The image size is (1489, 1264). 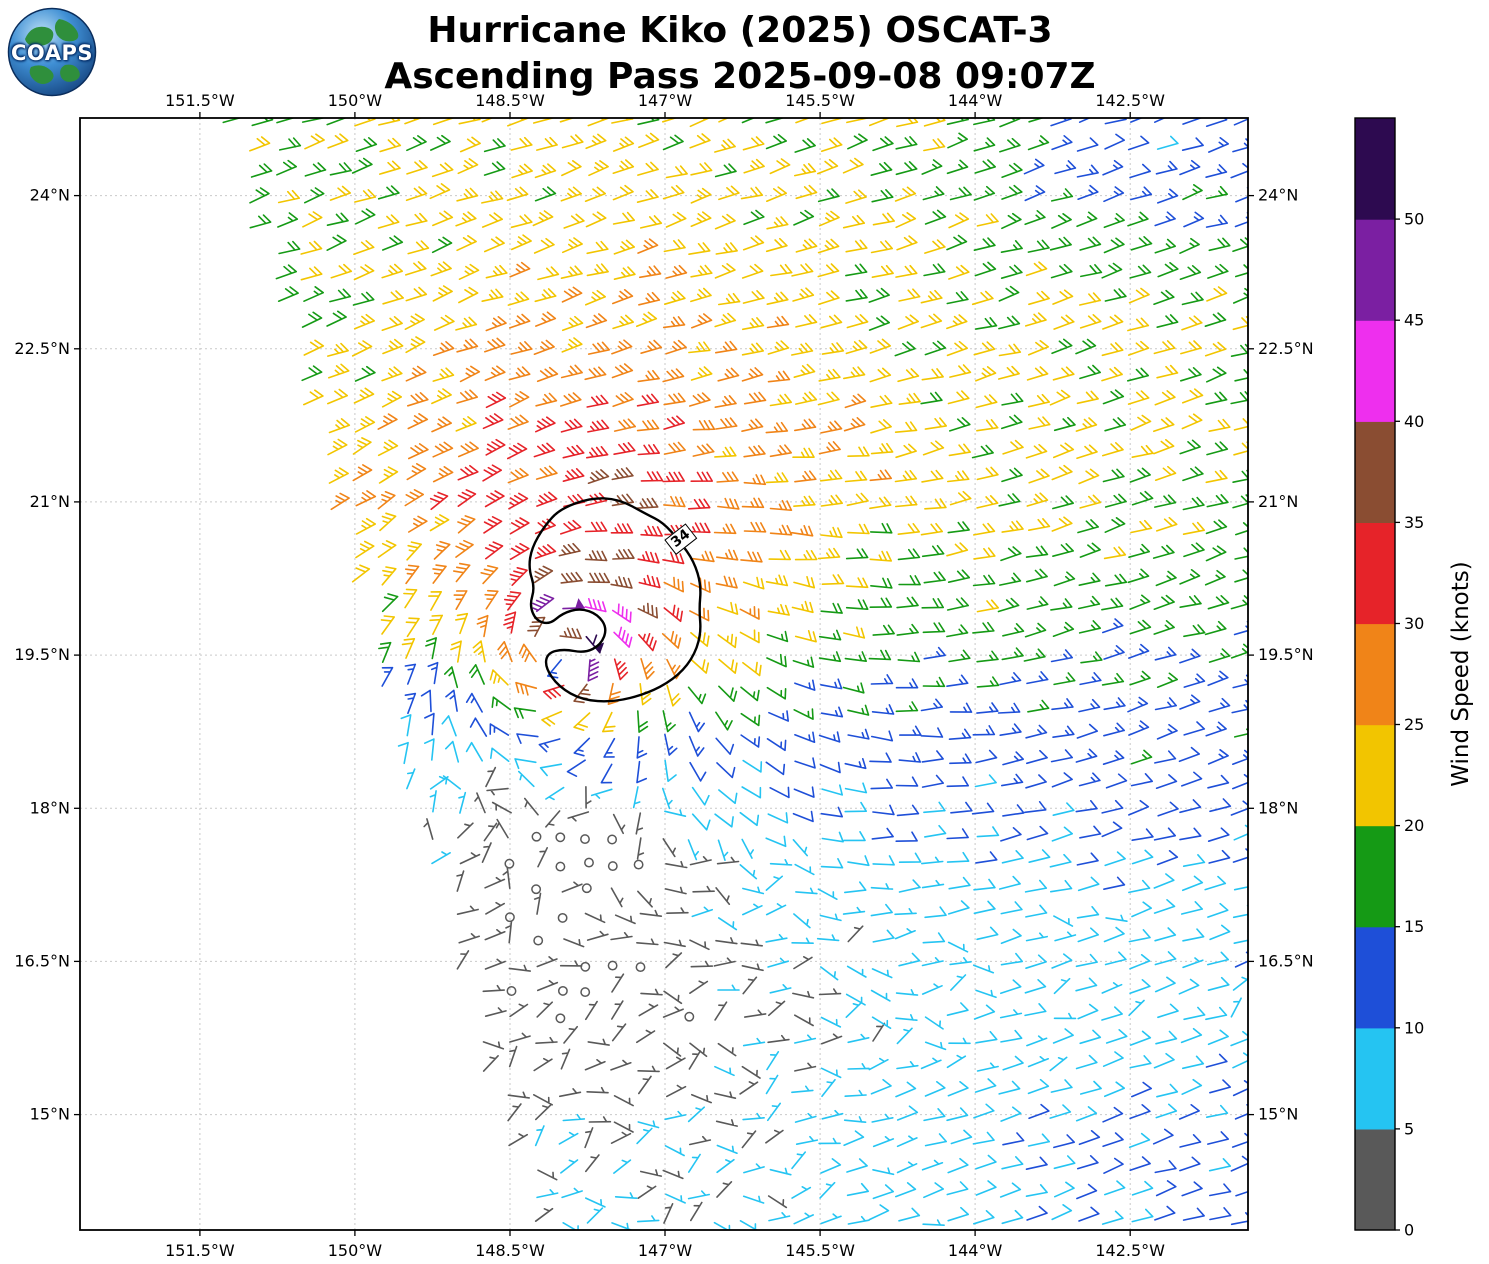 What do you see at coordinates (740, 76) in the screenshot?
I see `chart-subtitle: Ascending Pass 2025-09-08 09:07Z` at bounding box center [740, 76].